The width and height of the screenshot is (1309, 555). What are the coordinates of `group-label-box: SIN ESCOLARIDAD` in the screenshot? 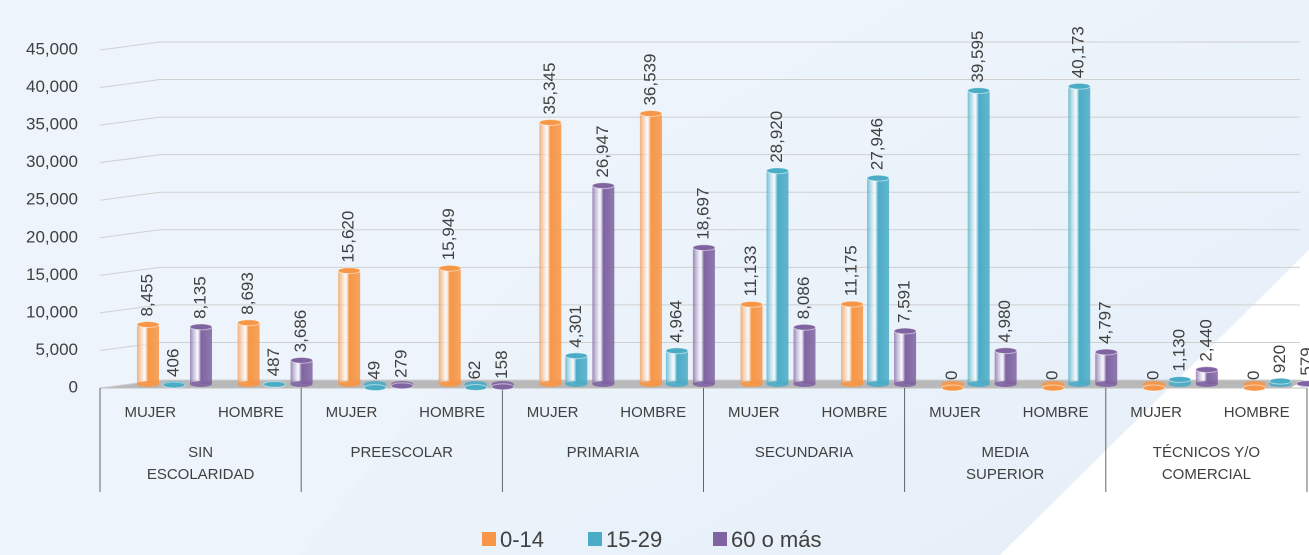 It's located at (200, 463).